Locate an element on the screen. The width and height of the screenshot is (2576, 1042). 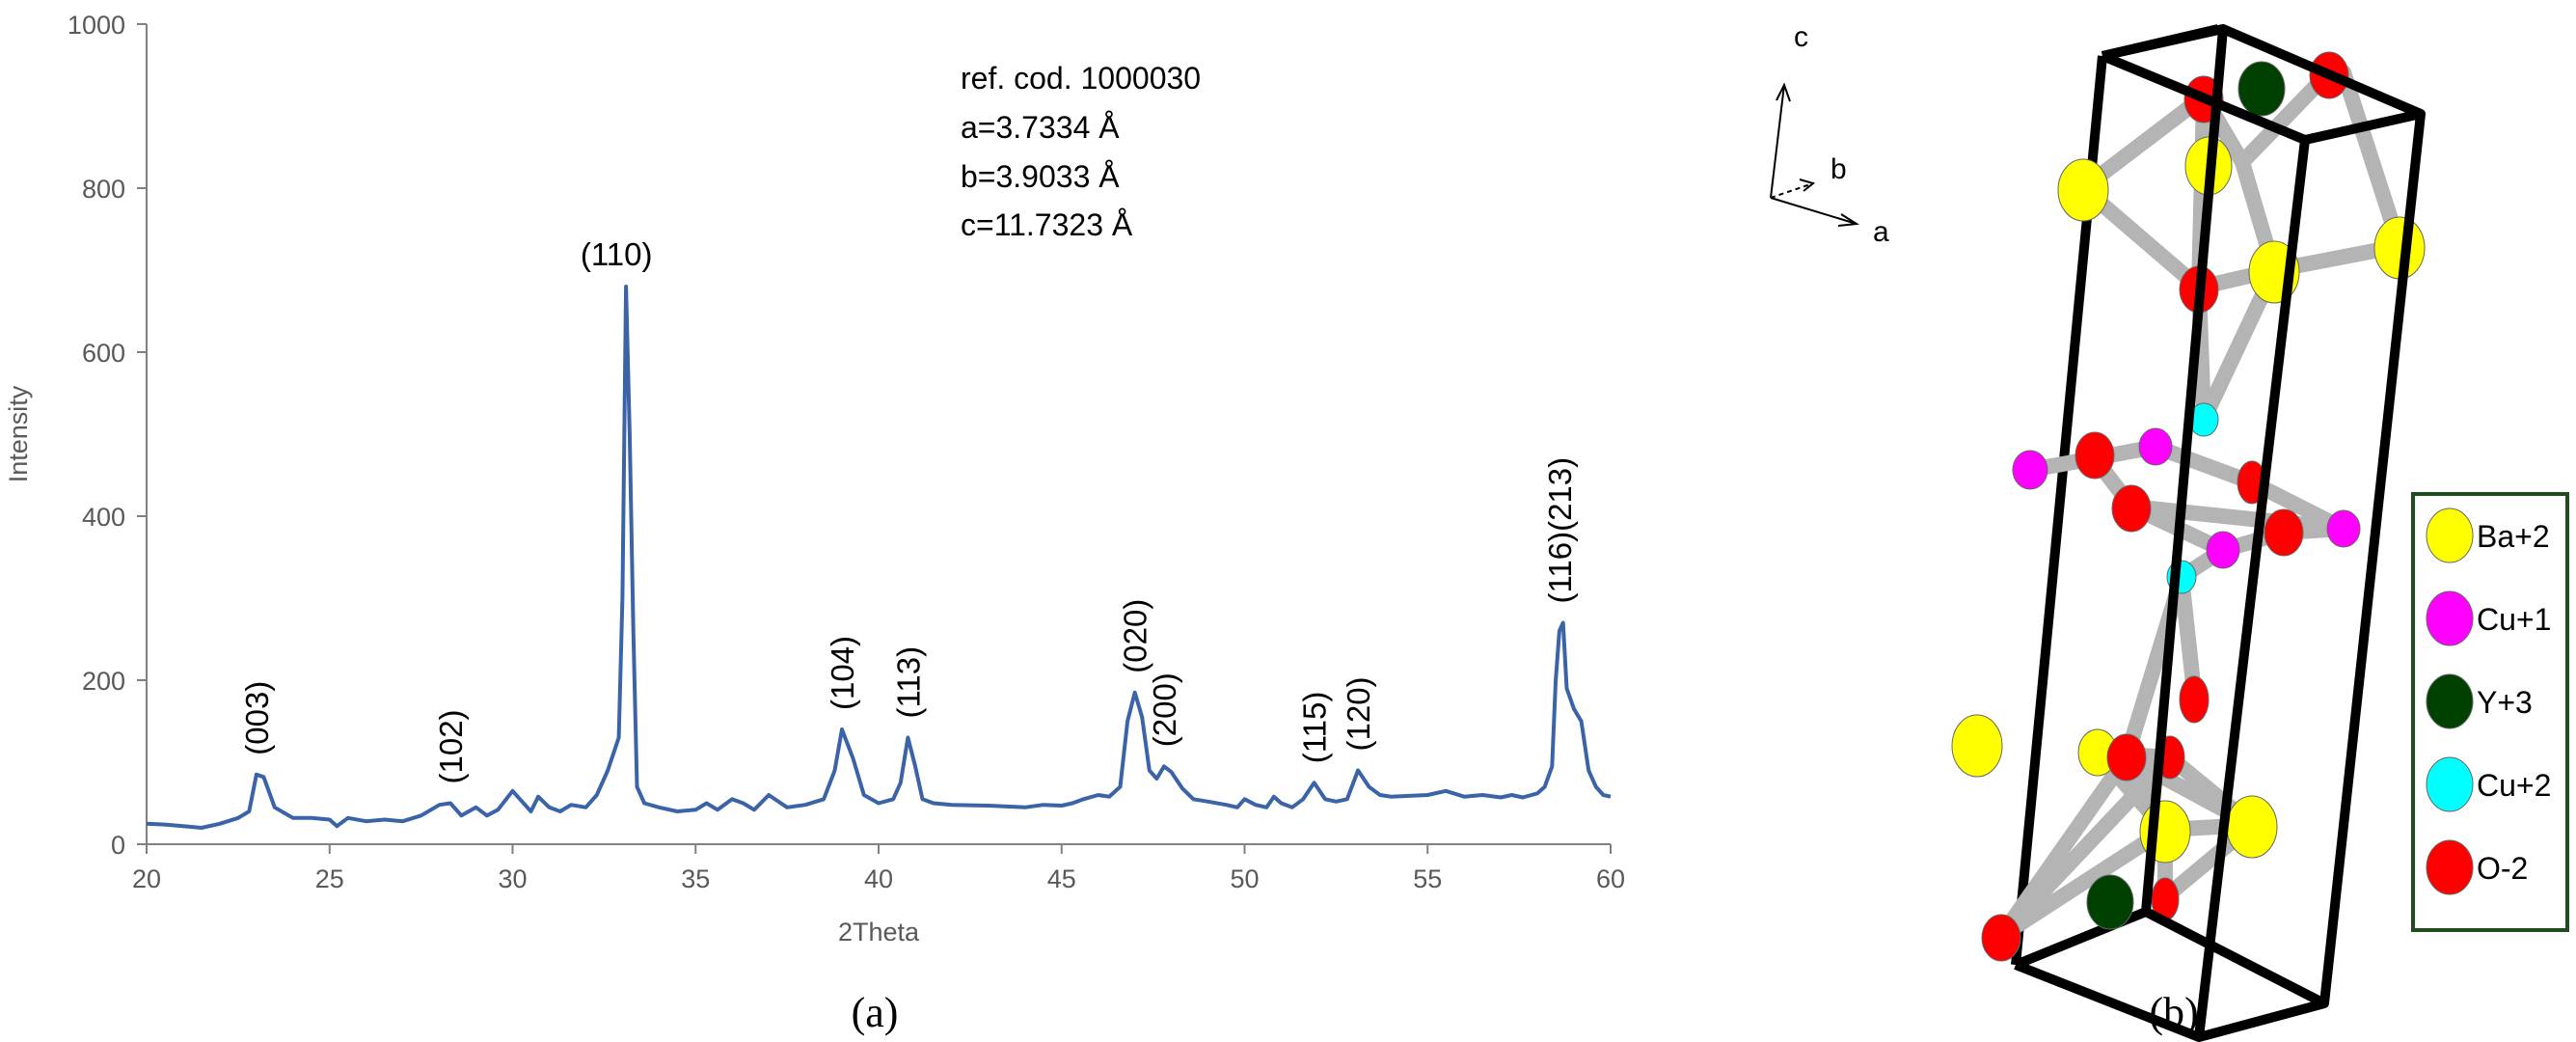
peak-label: (104) is located at coordinates (842, 673).